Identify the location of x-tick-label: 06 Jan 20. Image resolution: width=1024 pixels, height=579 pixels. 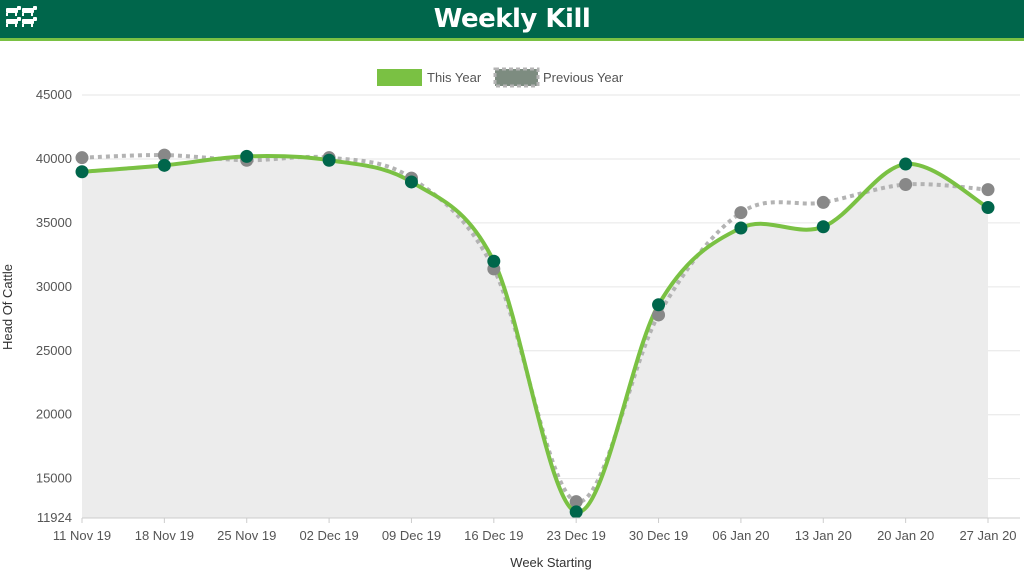
(740, 535).